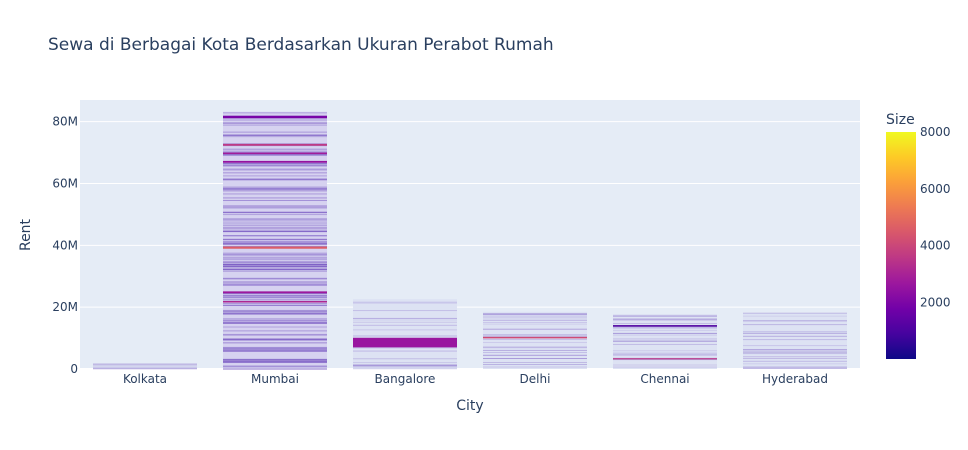  I want to click on bar-hyderabad, so click(795, 340).